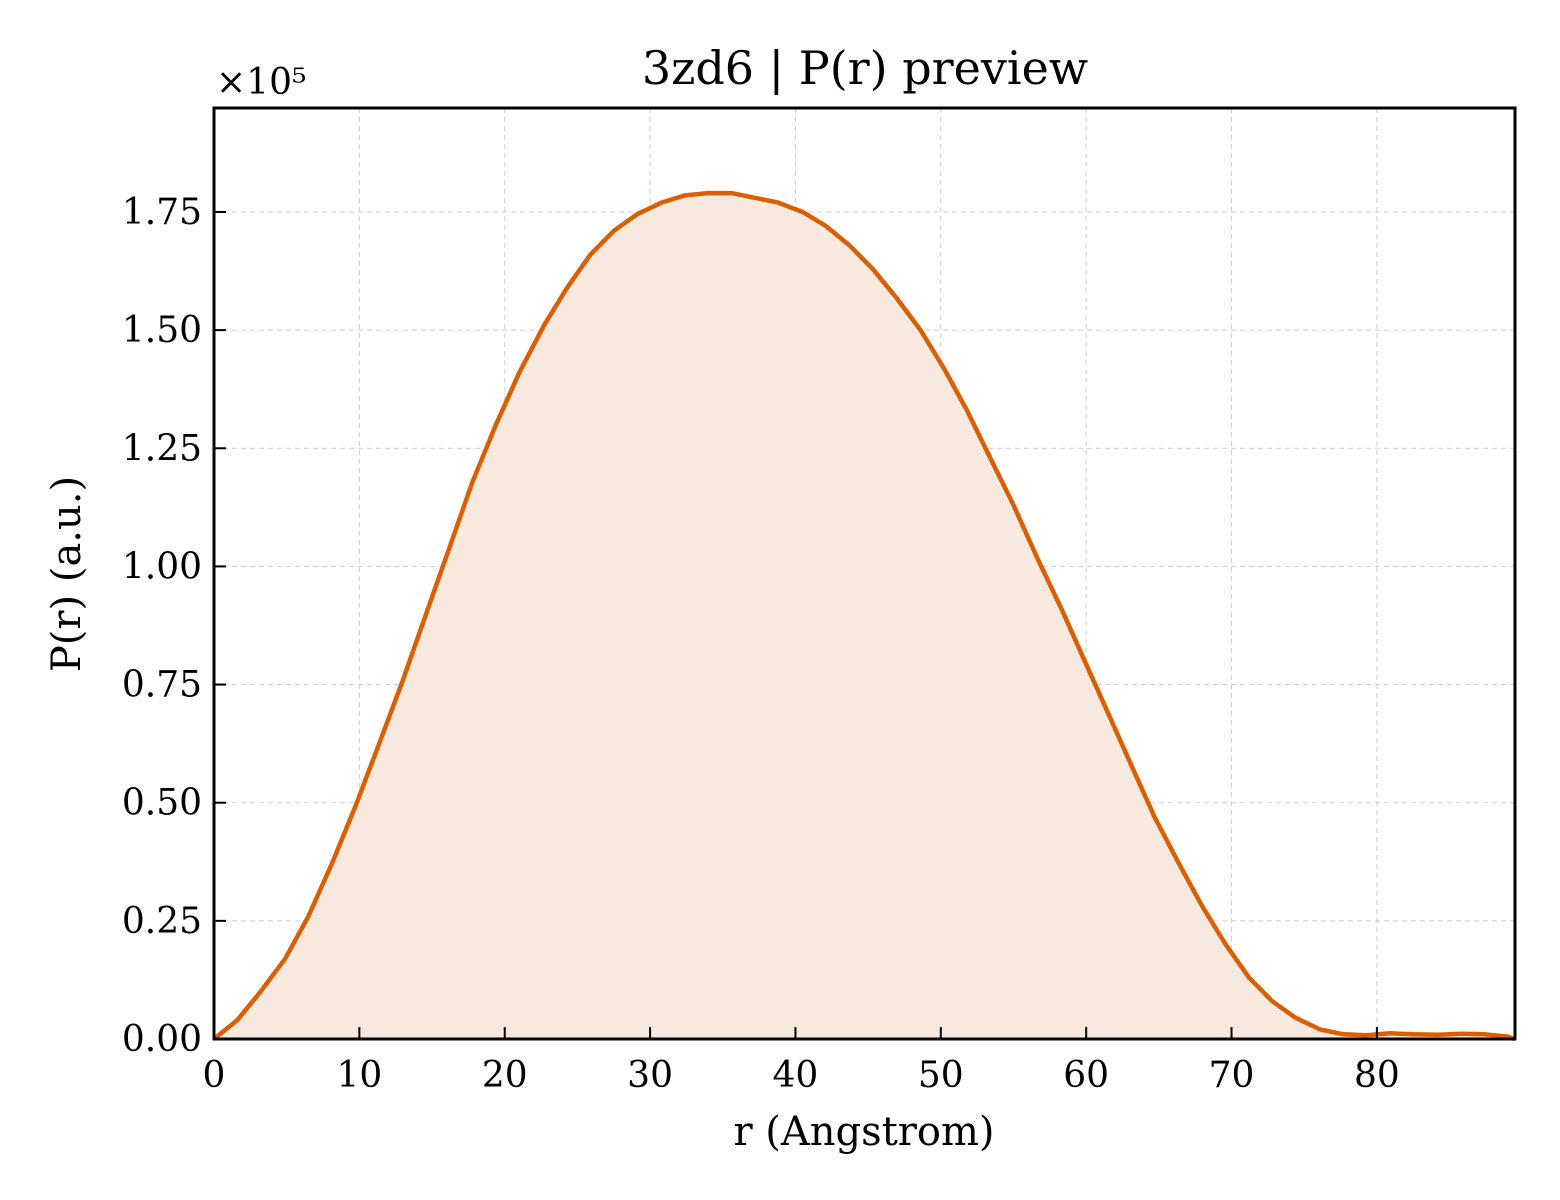 The image size is (1560, 1200). I want to click on y-multiplier-label: ×10⁵, so click(261, 82).